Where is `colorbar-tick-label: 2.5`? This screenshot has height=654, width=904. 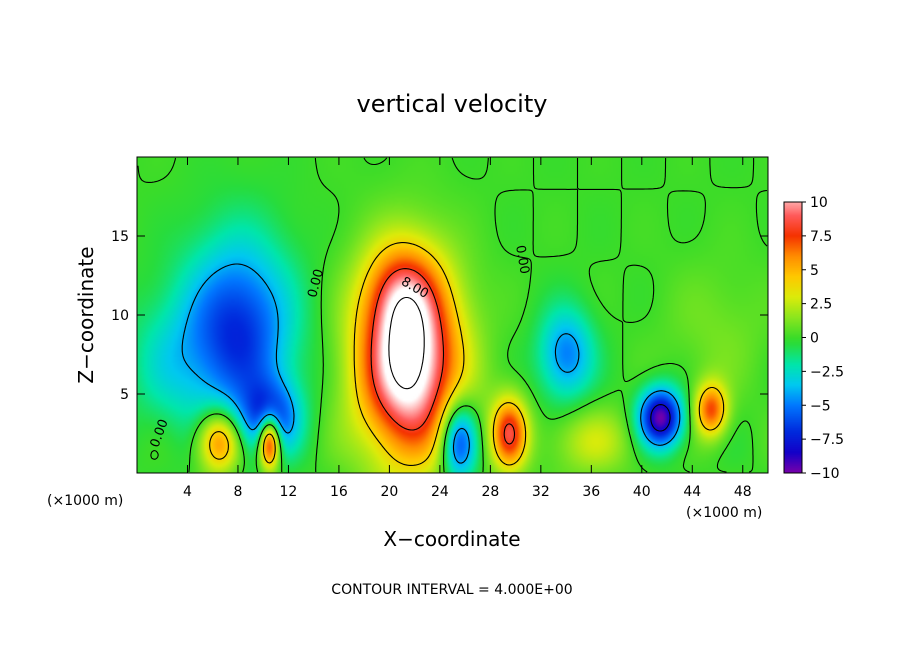
colorbar-tick-label: 2.5 is located at coordinates (821, 305).